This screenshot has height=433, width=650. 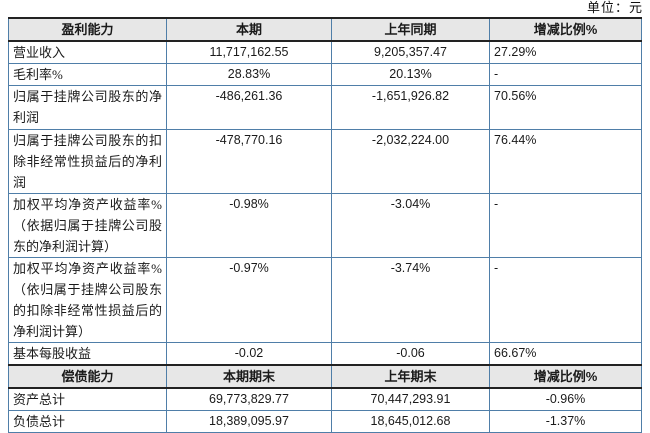 What do you see at coordinates (249, 421) in the screenshot?
I see `current-value: 18,389,095.97` at bounding box center [249, 421].